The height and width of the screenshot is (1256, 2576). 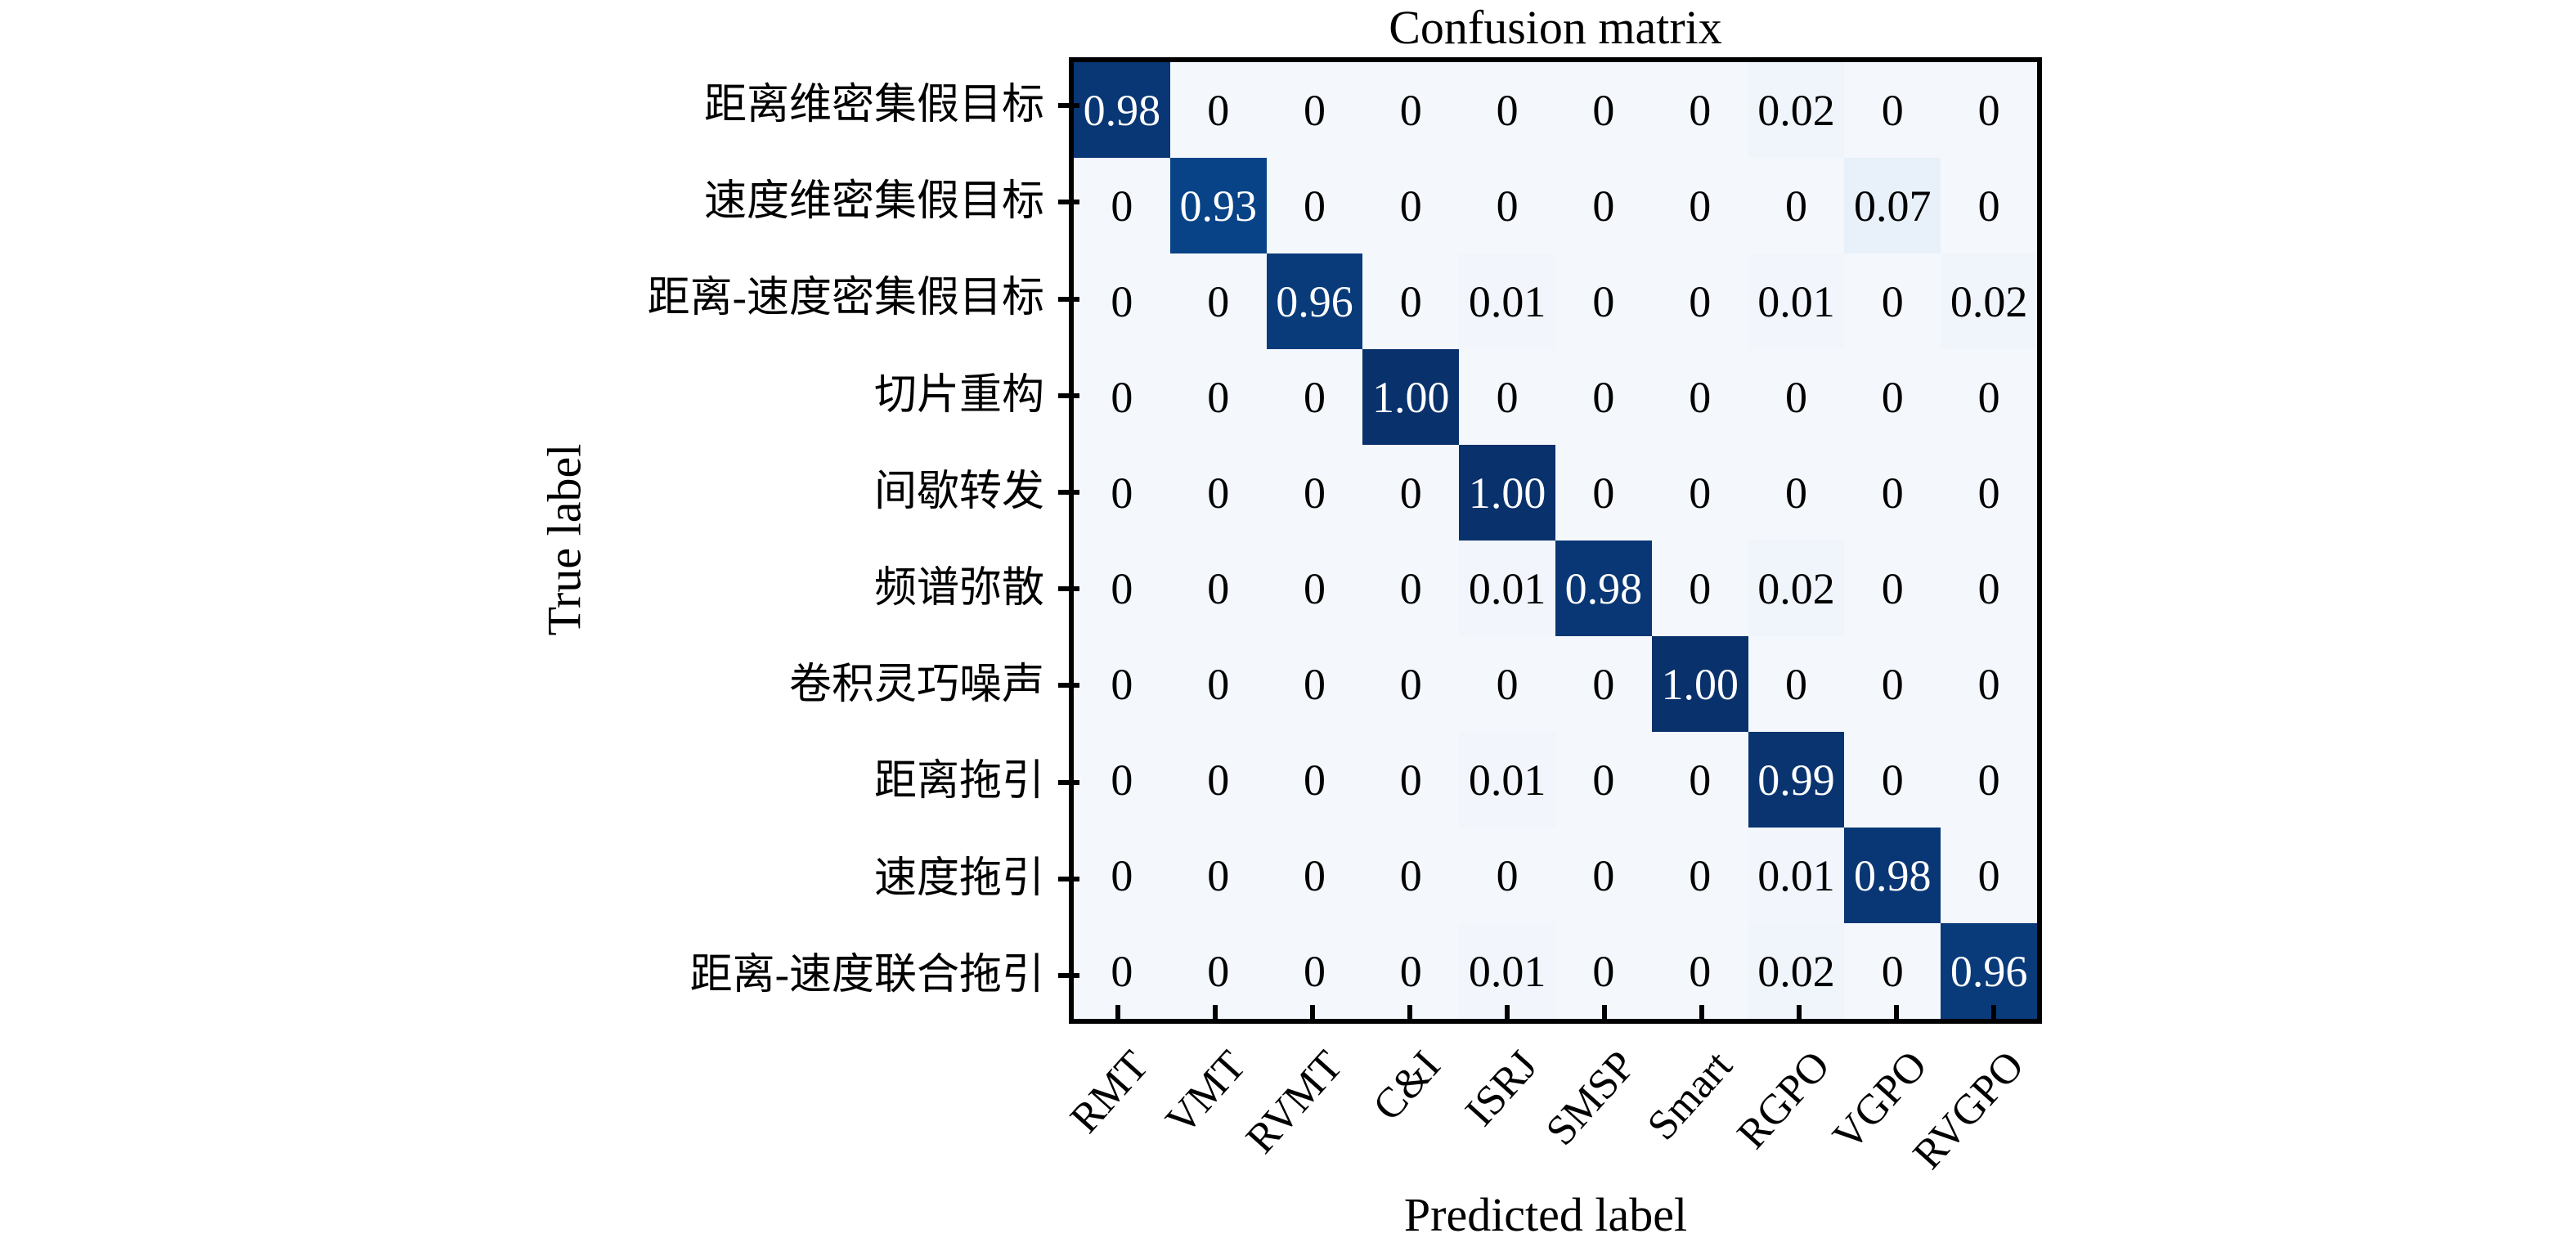 I want to click on chart-title: Confusion matrix, so click(x=1555, y=27).